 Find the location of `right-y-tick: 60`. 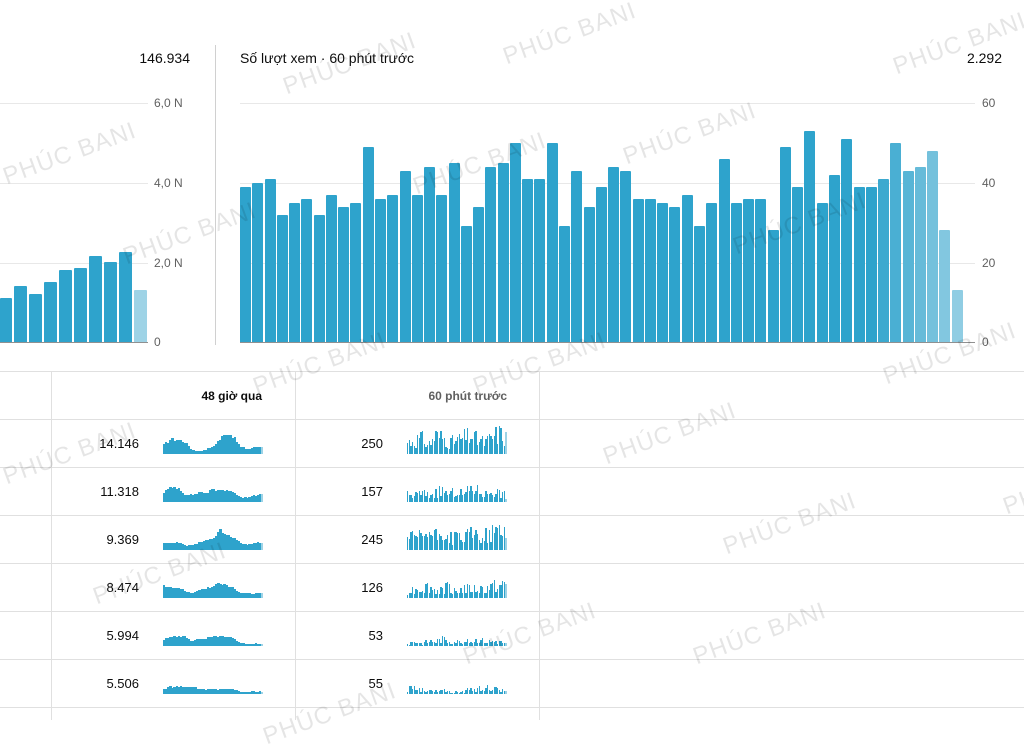

right-y-tick: 60 is located at coordinates (989, 103).